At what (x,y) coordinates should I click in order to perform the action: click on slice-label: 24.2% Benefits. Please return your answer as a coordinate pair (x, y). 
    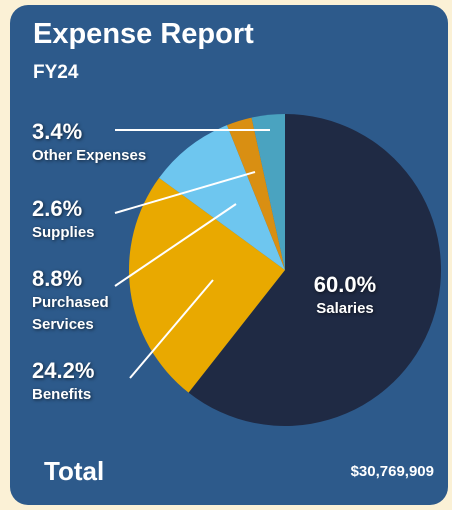
    Looking at the image, I should click on (87, 382).